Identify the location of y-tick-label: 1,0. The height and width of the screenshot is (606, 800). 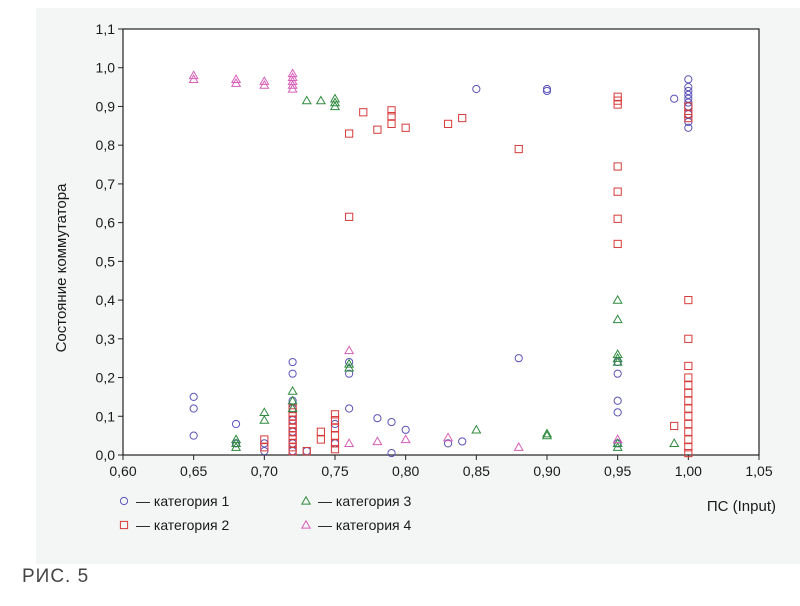
(106, 68).